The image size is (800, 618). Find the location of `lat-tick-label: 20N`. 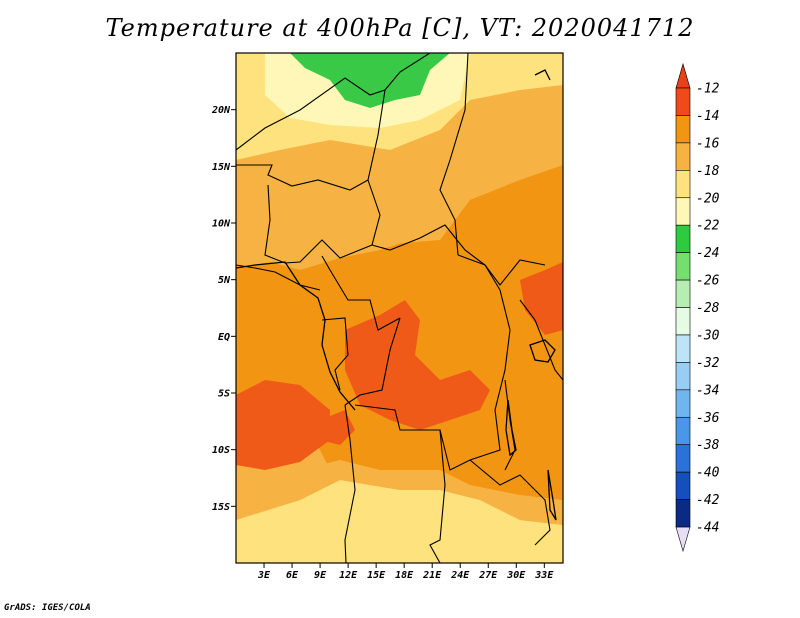

lat-tick-label: 20N is located at coordinates (221, 110).